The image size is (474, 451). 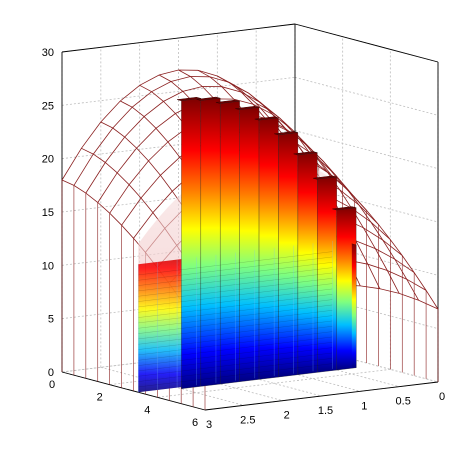 I want to click on z-tick-label: 15, so click(x=48, y=213).